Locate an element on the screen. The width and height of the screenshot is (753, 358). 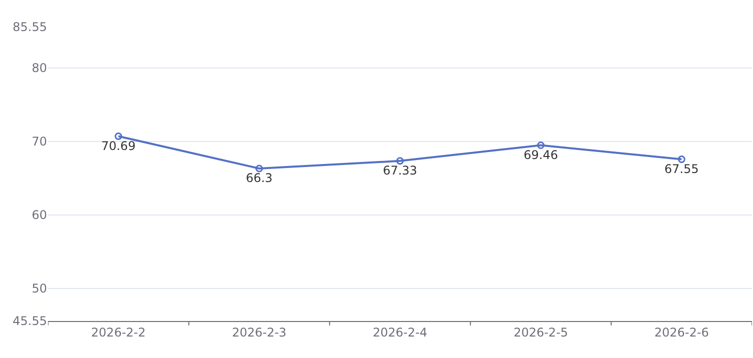
x-tick-label: 2026-2-5 is located at coordinates (541, 332).